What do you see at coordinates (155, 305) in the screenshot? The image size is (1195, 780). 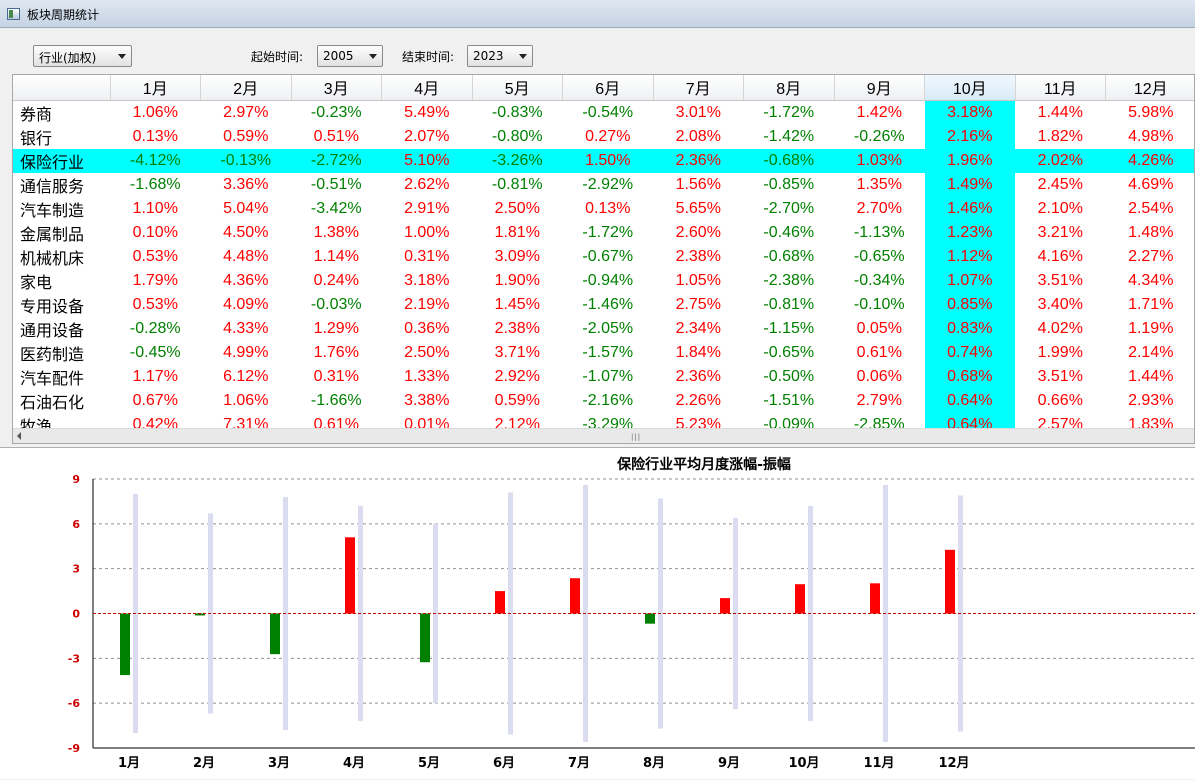 I see `table-cell: 0.53%` at bounding box center [155, 305].